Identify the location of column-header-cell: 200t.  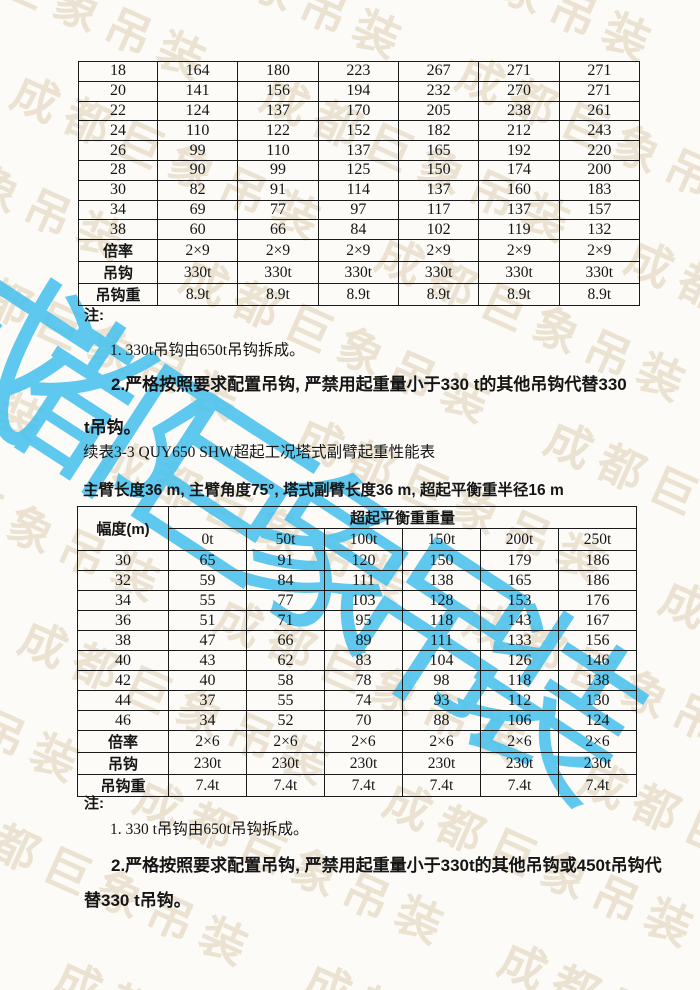
(519, 539).